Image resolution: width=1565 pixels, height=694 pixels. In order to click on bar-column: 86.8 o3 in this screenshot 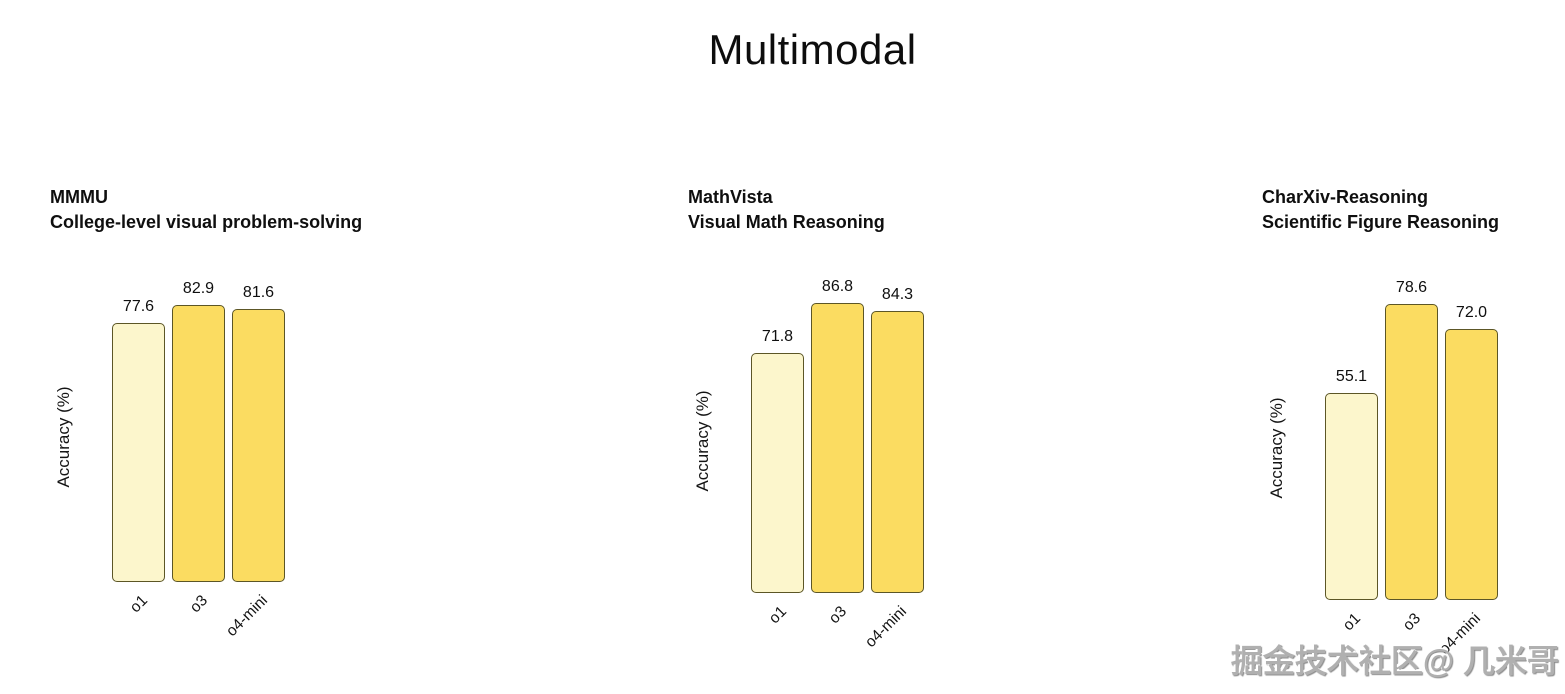, I will do `click(837, 406)`.